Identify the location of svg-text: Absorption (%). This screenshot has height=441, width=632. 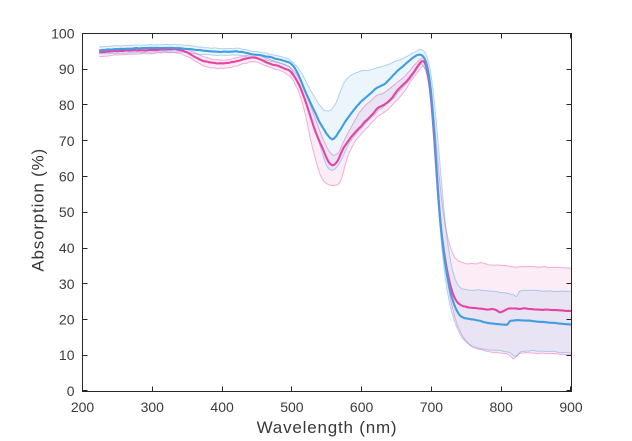
(38, 210).